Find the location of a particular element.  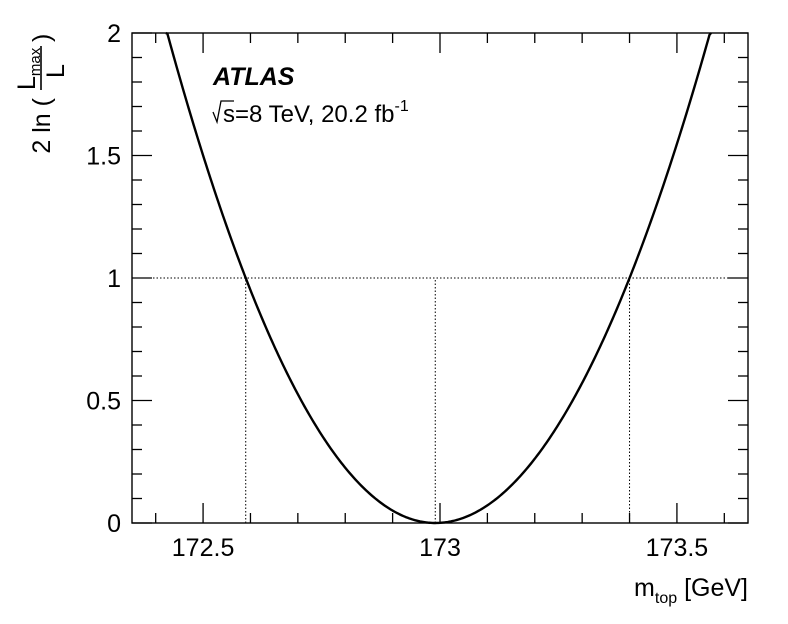

x-tick-labels: 172.5 173 173.5 is located at coordinates (440, 548).